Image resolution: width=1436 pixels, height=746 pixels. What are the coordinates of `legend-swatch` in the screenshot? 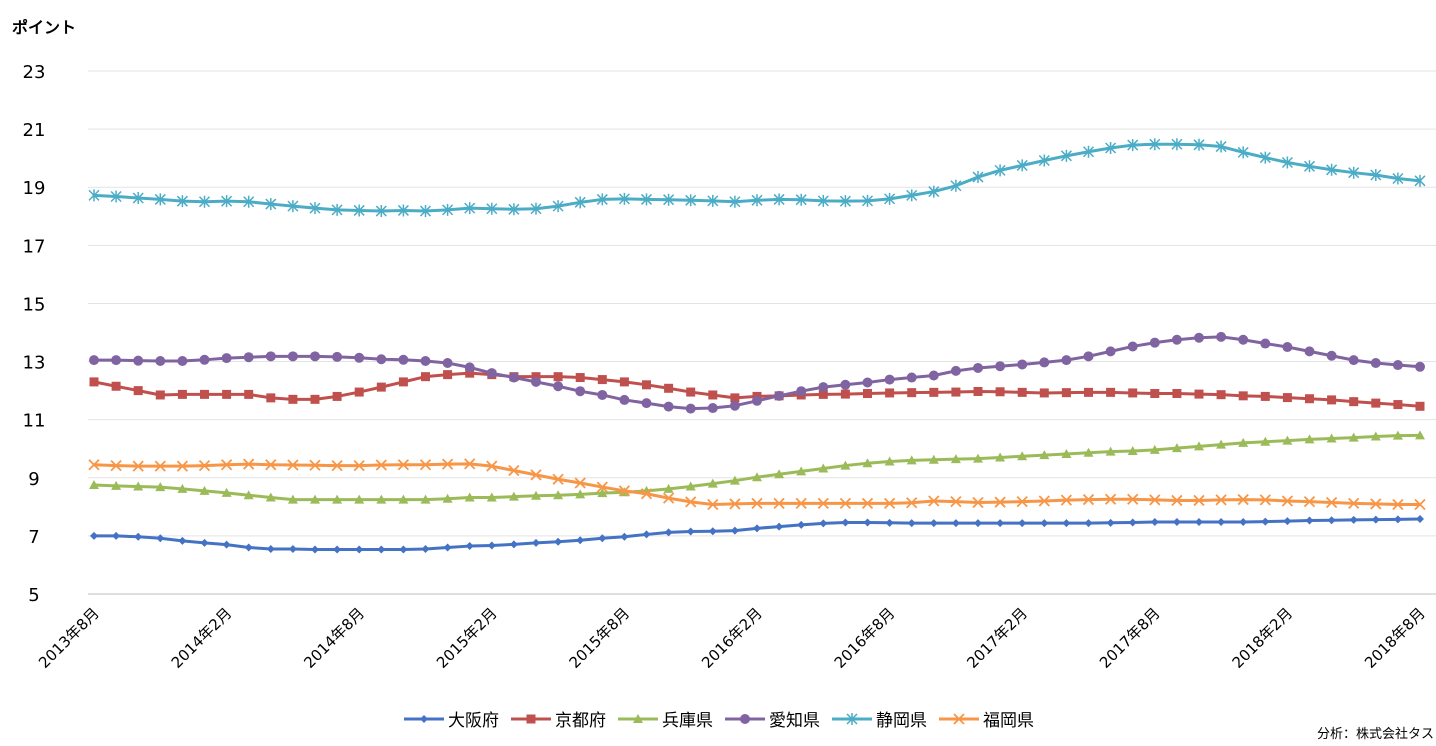 It's located at (638, 718).